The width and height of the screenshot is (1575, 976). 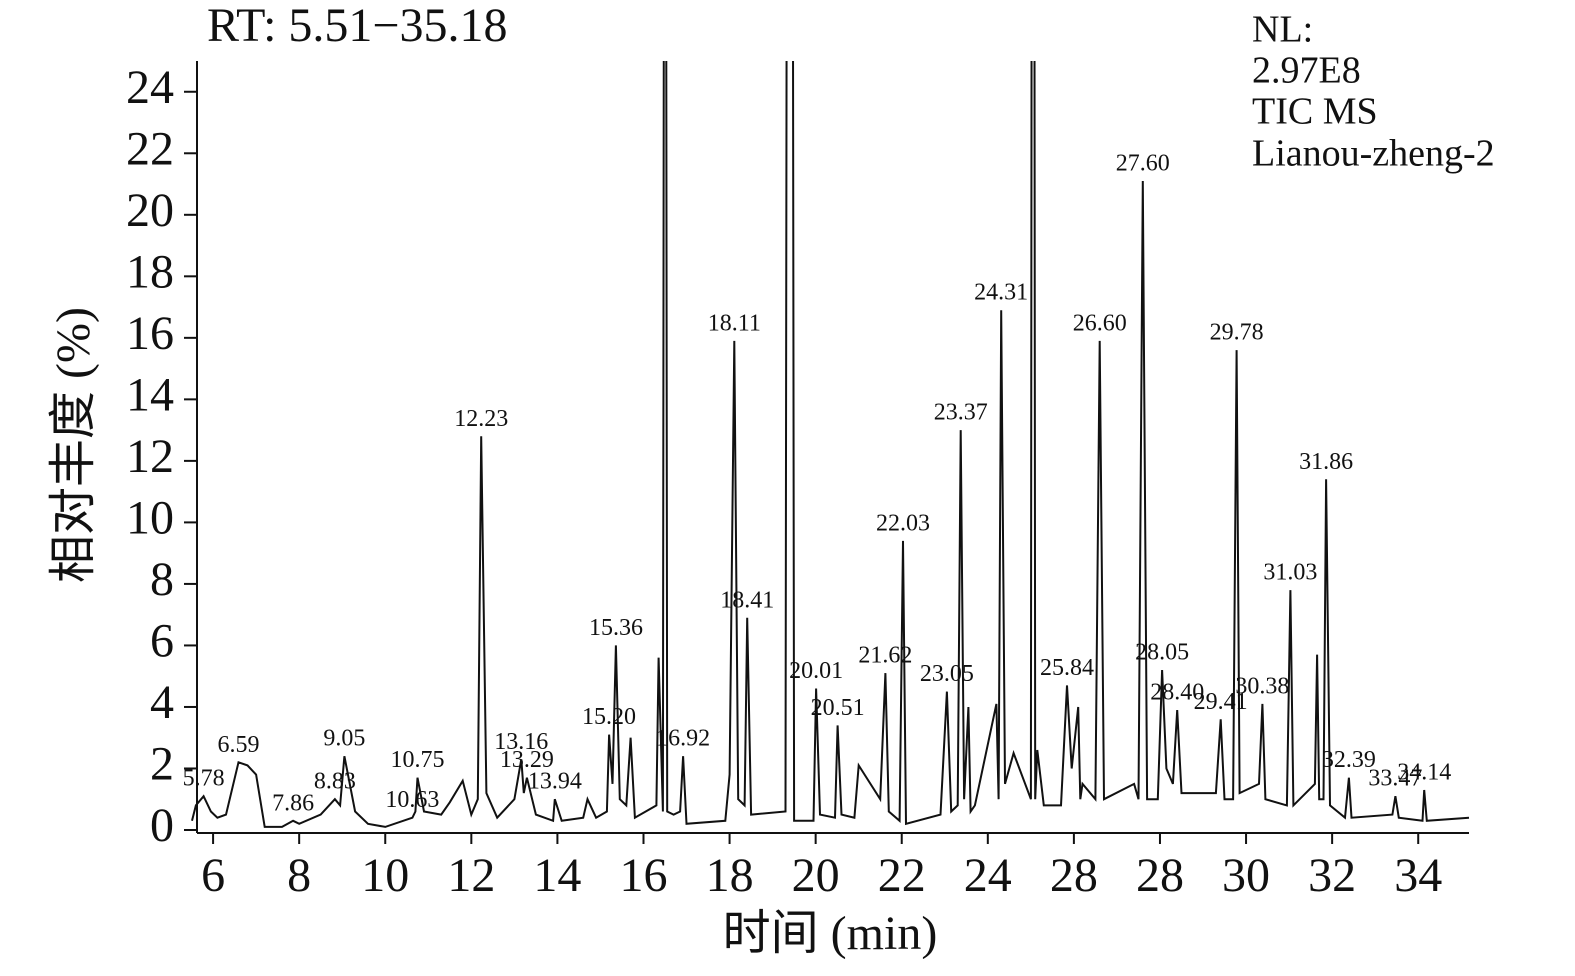 What do you see at coordinates (1373, 154) in the screenshot?
I see `info-line: Lianou-zheng-2` at bounding box center [1373, 154].